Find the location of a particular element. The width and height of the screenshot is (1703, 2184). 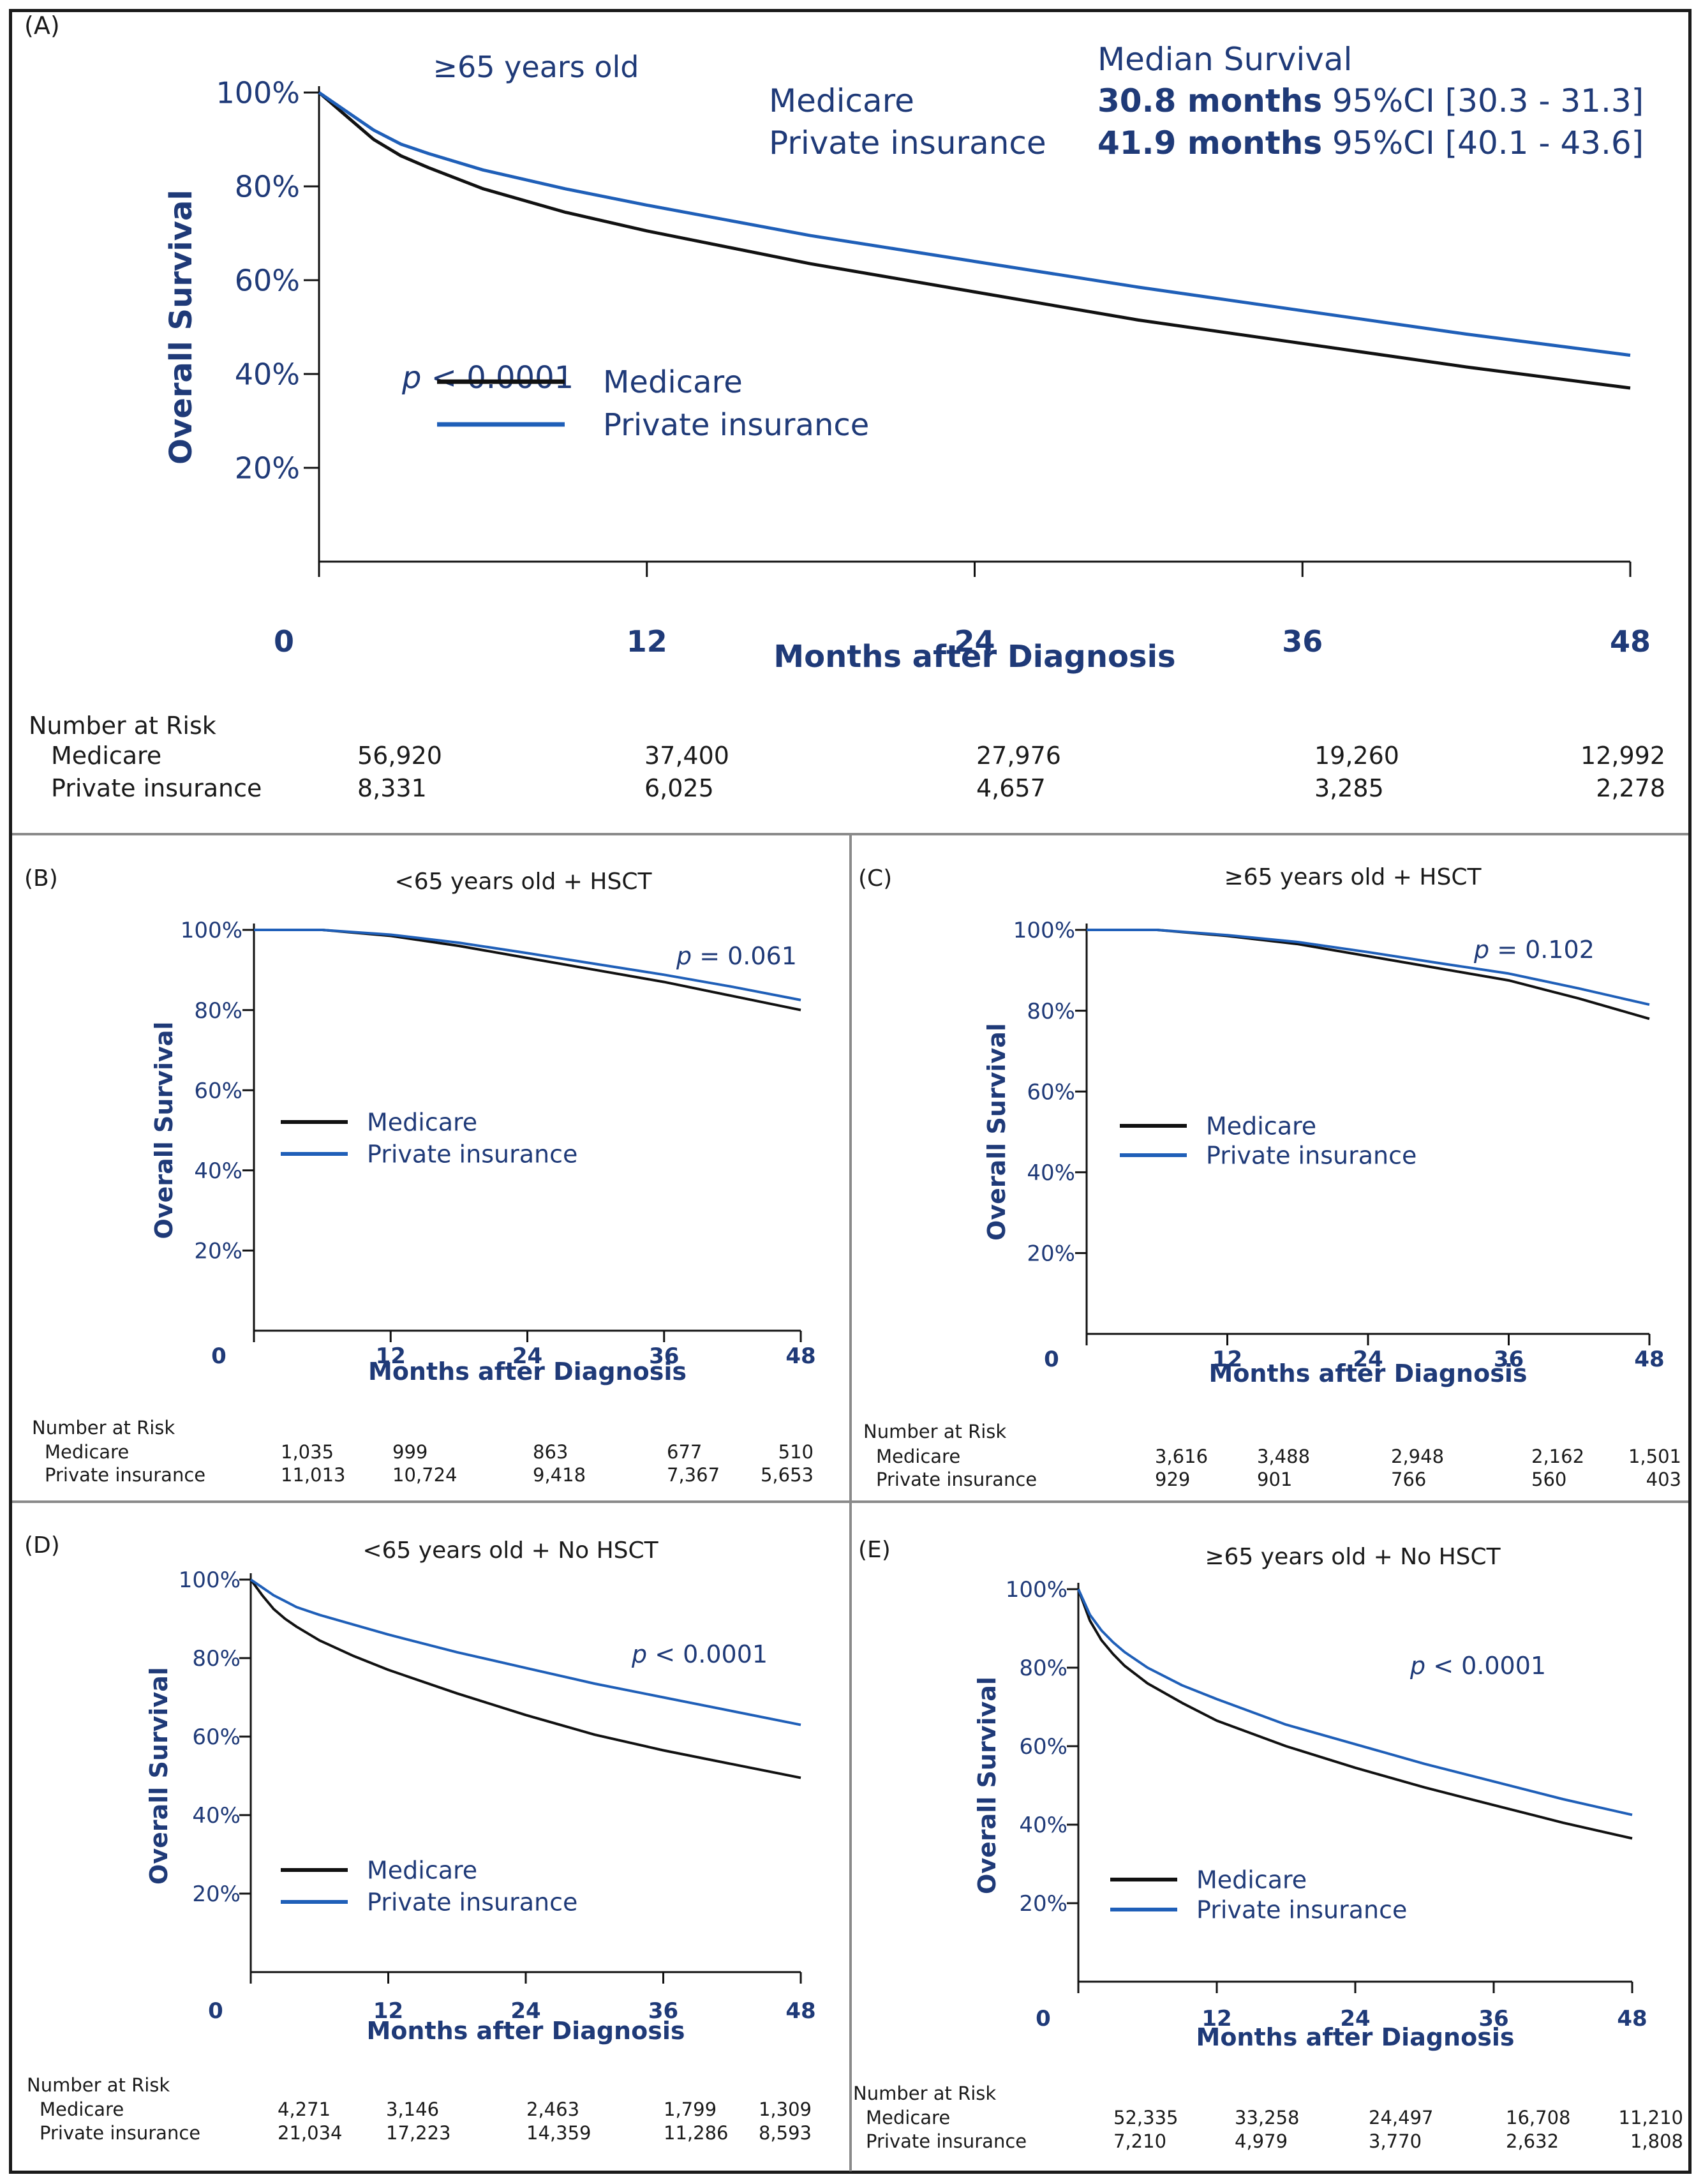

panel-title-D: <65 years old + No HSCT is located at coordinates (510, 1550).